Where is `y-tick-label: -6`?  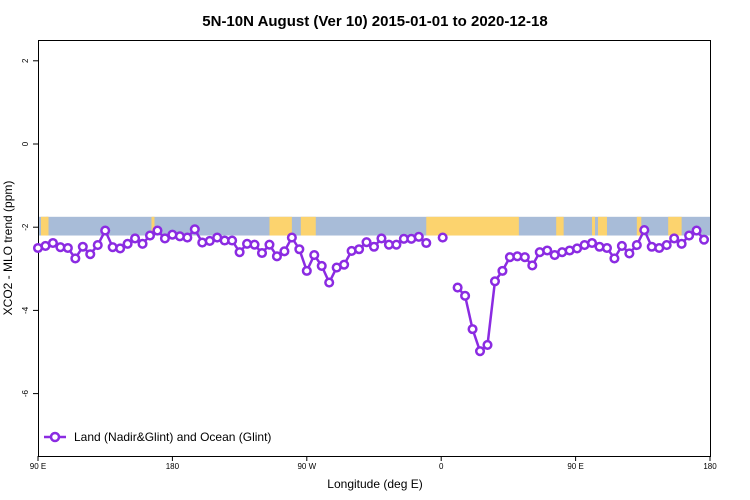 y-tick-label: -6 is located at coordinates (25, 393).